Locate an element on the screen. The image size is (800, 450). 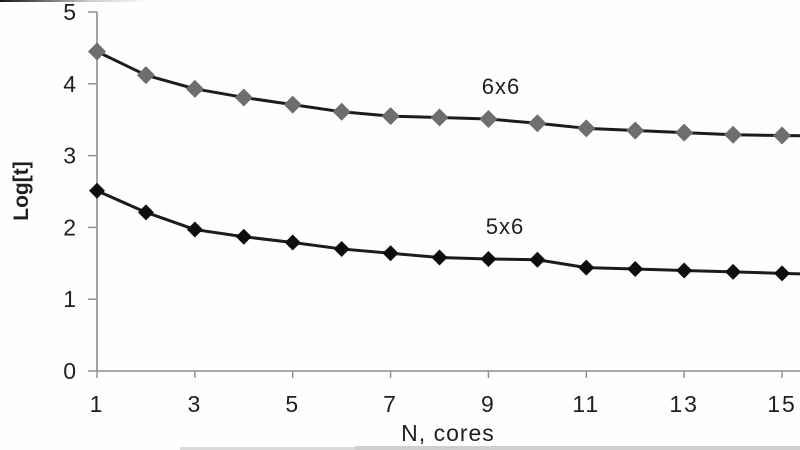
bottom-edge-artifact-left is located at coordinates (275, 448).